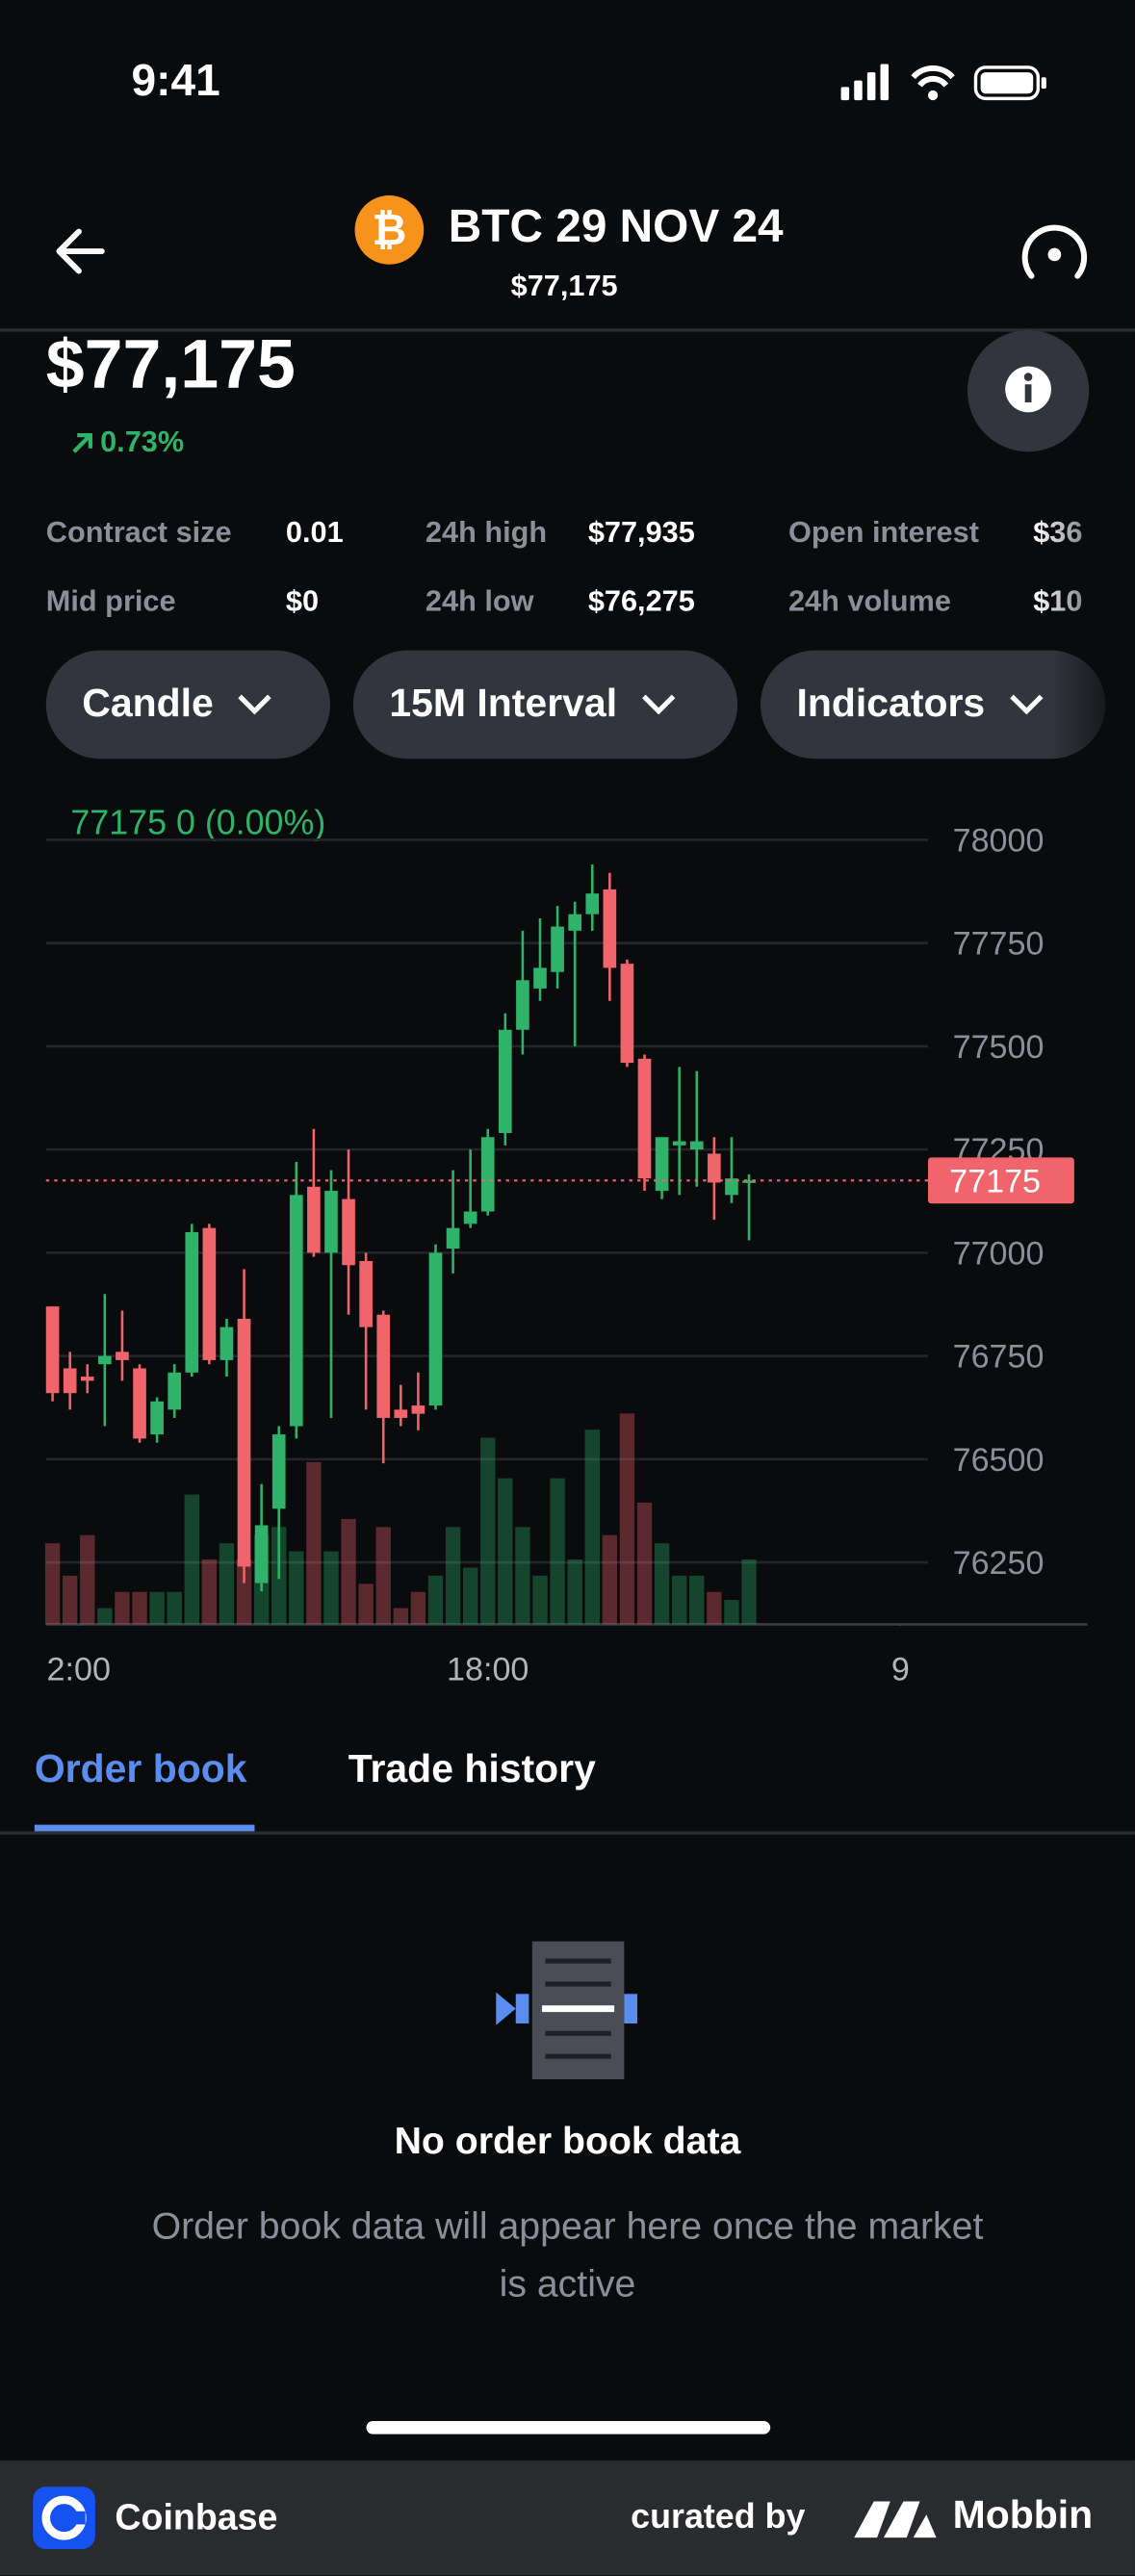 The height and width of the screenshot is (2576, 1135). I want to click on stat-label: Contract size, so click(138, 532).